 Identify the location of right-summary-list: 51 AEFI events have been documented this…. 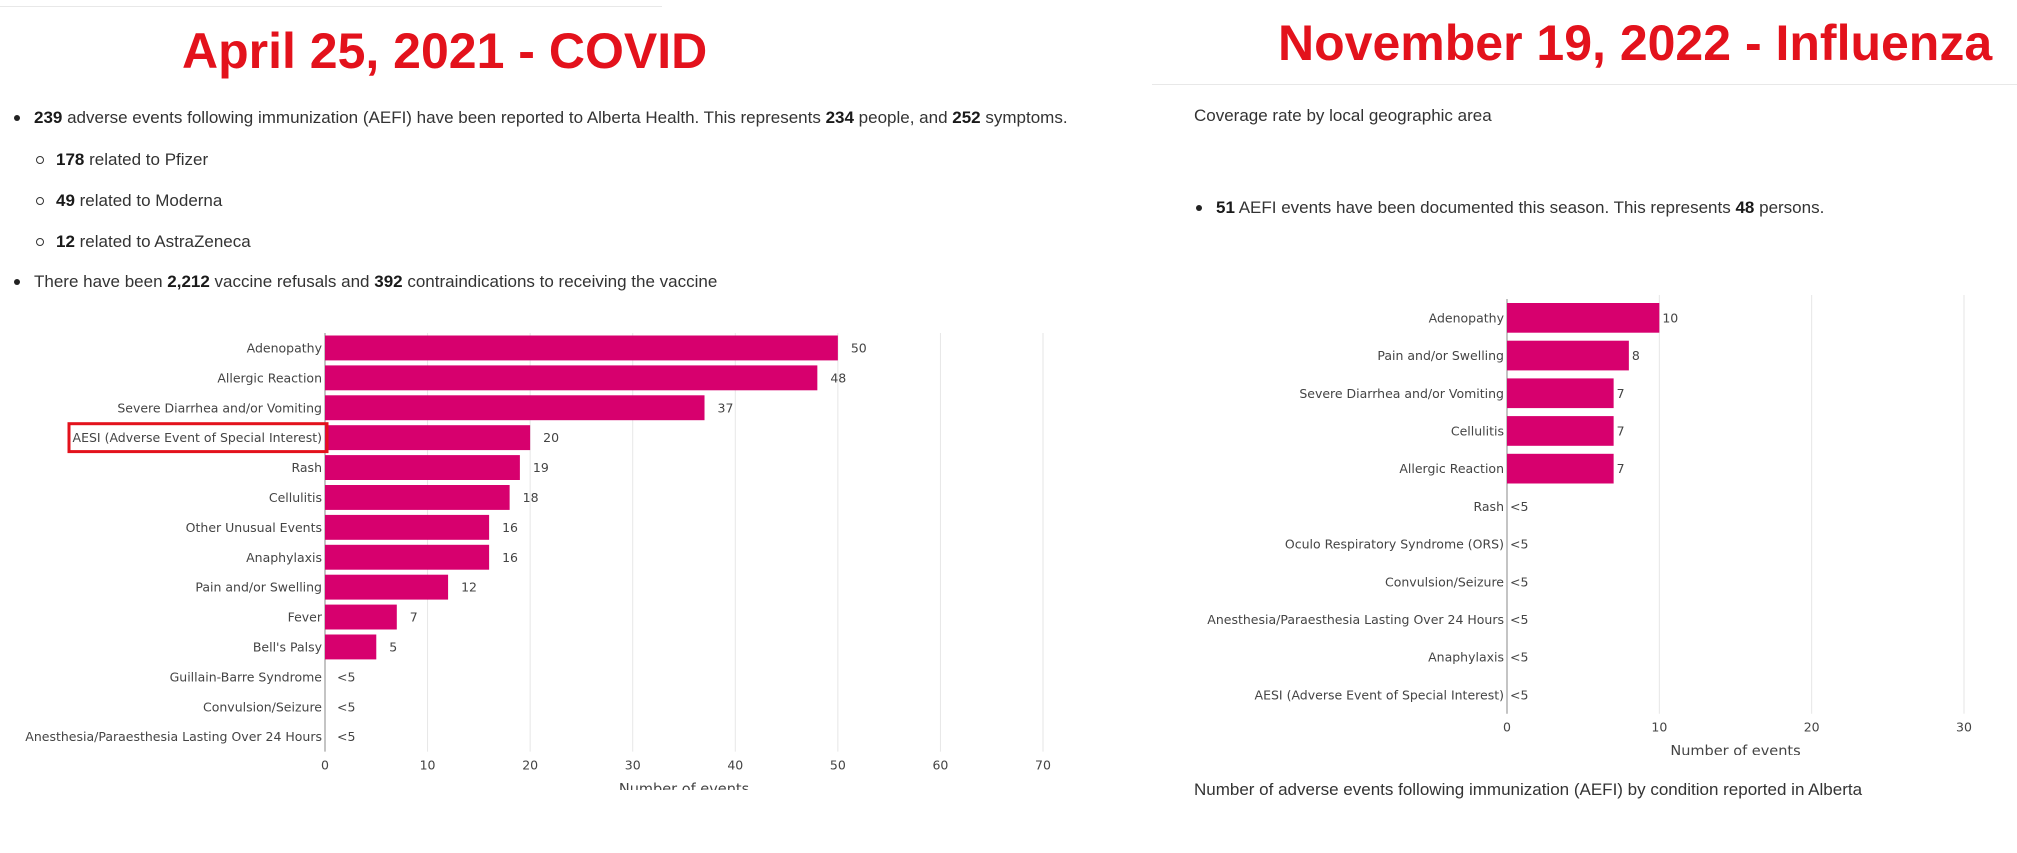
(1510, 208).